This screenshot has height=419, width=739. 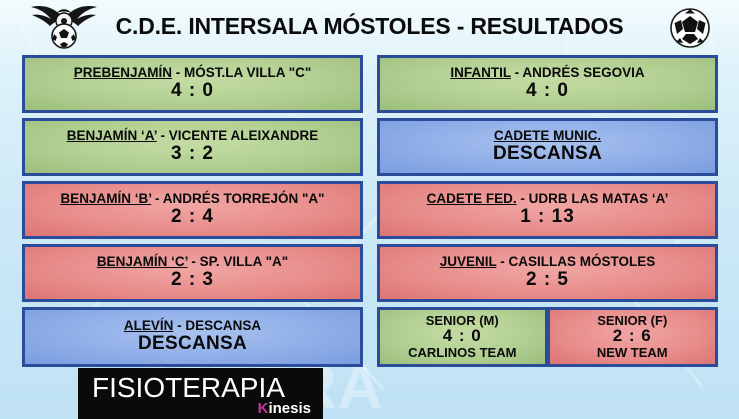 What do you see at coordinates (547, 280) in the screenshot?
I see `result-score: 2 : 5` at bounding box center [547, 280].